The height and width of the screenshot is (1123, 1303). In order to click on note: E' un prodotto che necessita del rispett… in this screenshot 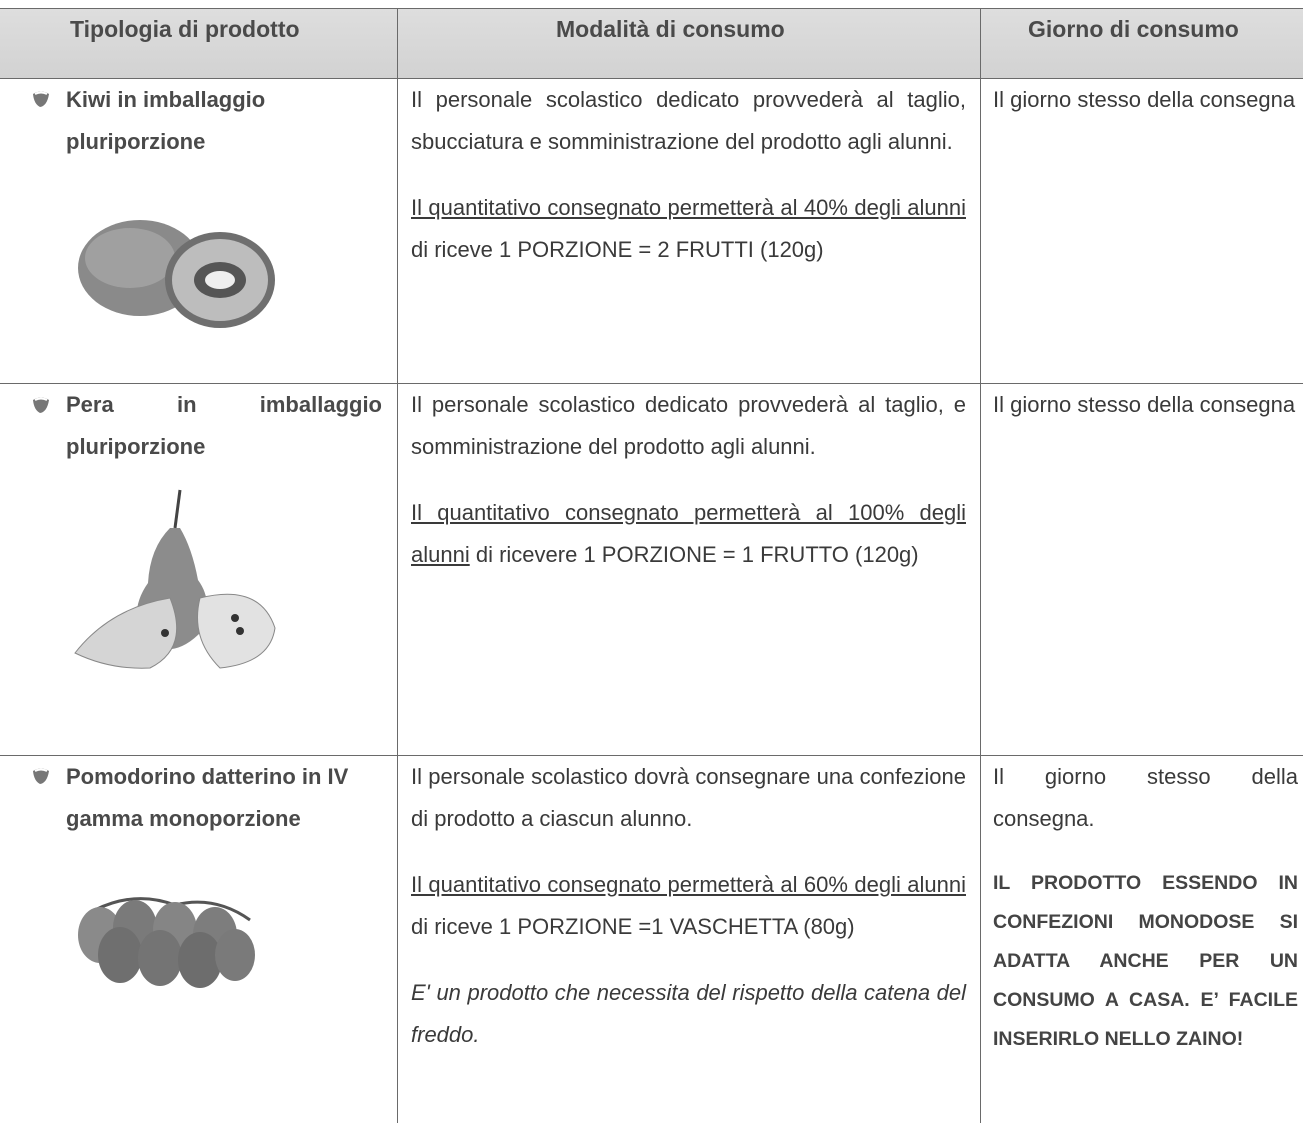, I will do `click(688, 1013)`.